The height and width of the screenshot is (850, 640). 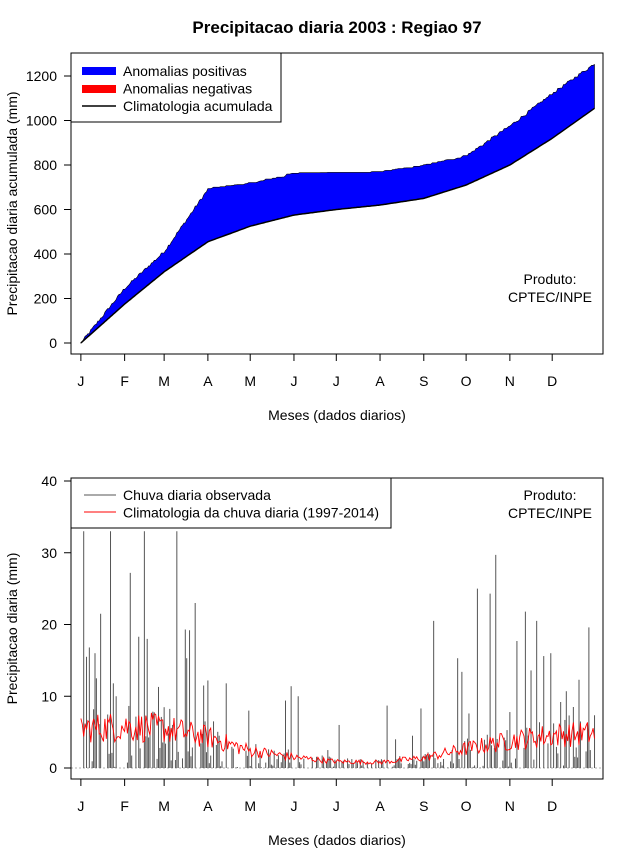 I want to click on legend-label: Chuva diaria observada, so click(x=197, y=495).